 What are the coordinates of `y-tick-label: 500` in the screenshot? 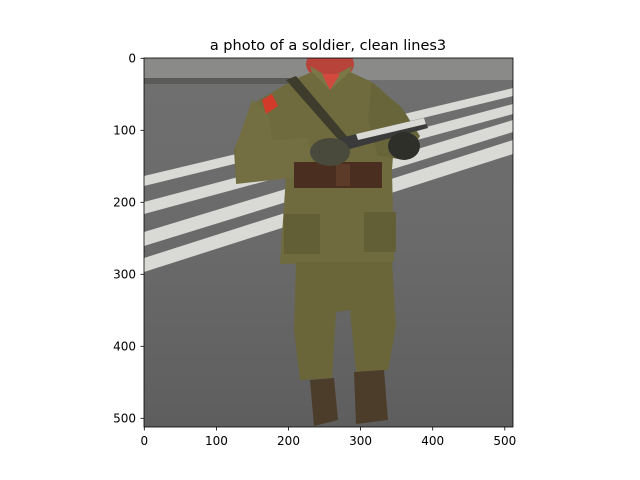 It's located at (124, 419).